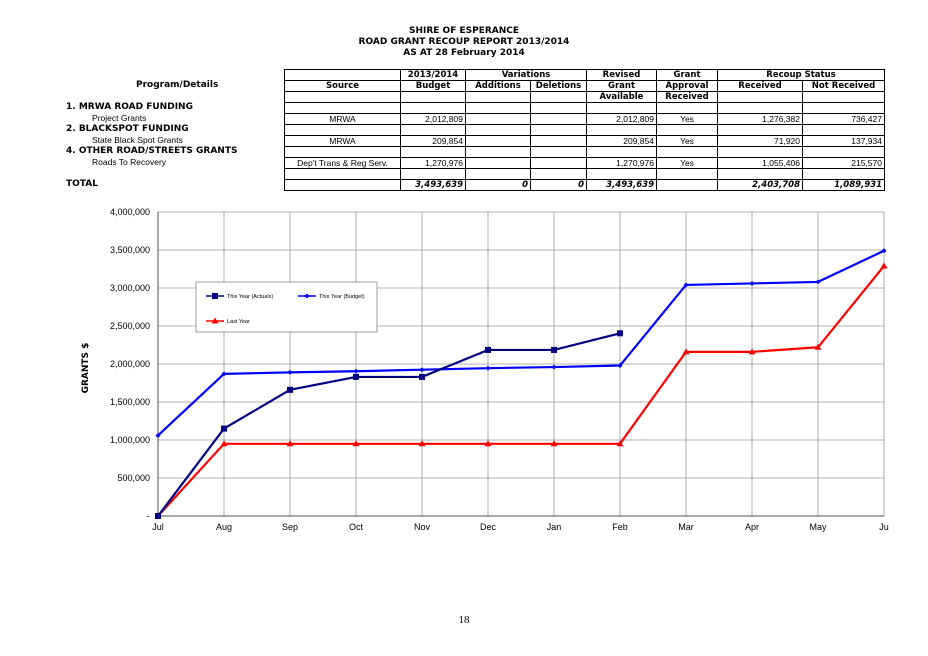  I want to click on x-tick-label: May, so click(818, 527).